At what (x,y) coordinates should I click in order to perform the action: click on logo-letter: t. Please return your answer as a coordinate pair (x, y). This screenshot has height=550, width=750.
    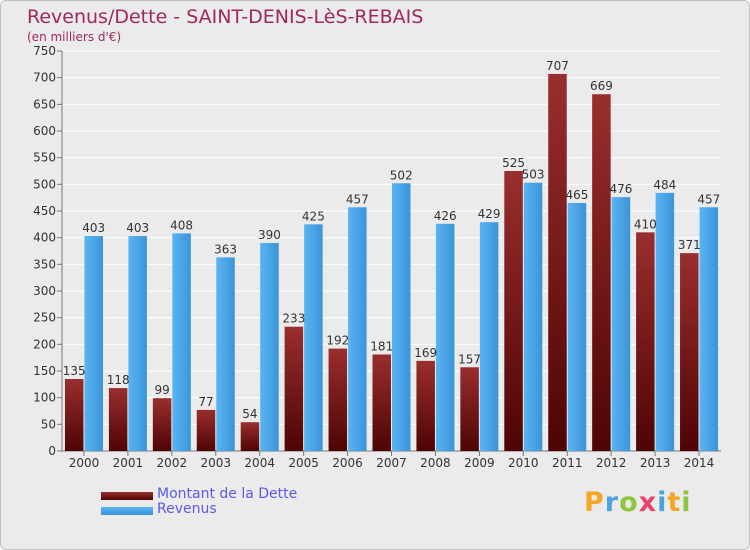
    Looking at the image, I should click on (674, 502).